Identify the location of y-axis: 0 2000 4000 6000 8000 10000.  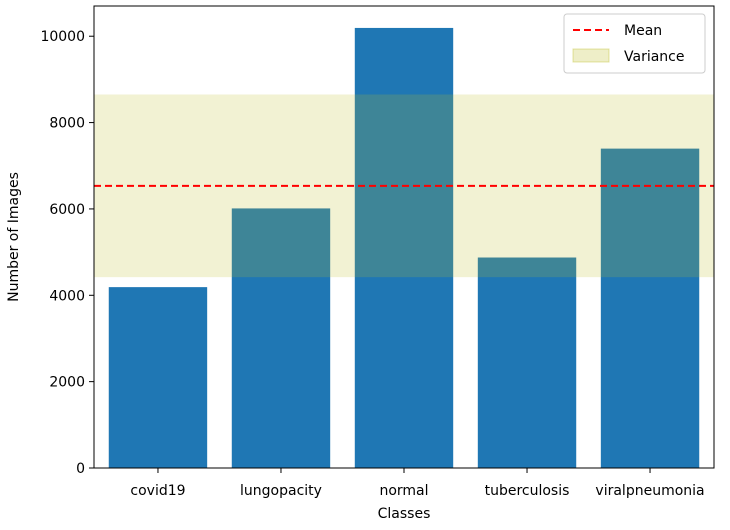
(67, 253).